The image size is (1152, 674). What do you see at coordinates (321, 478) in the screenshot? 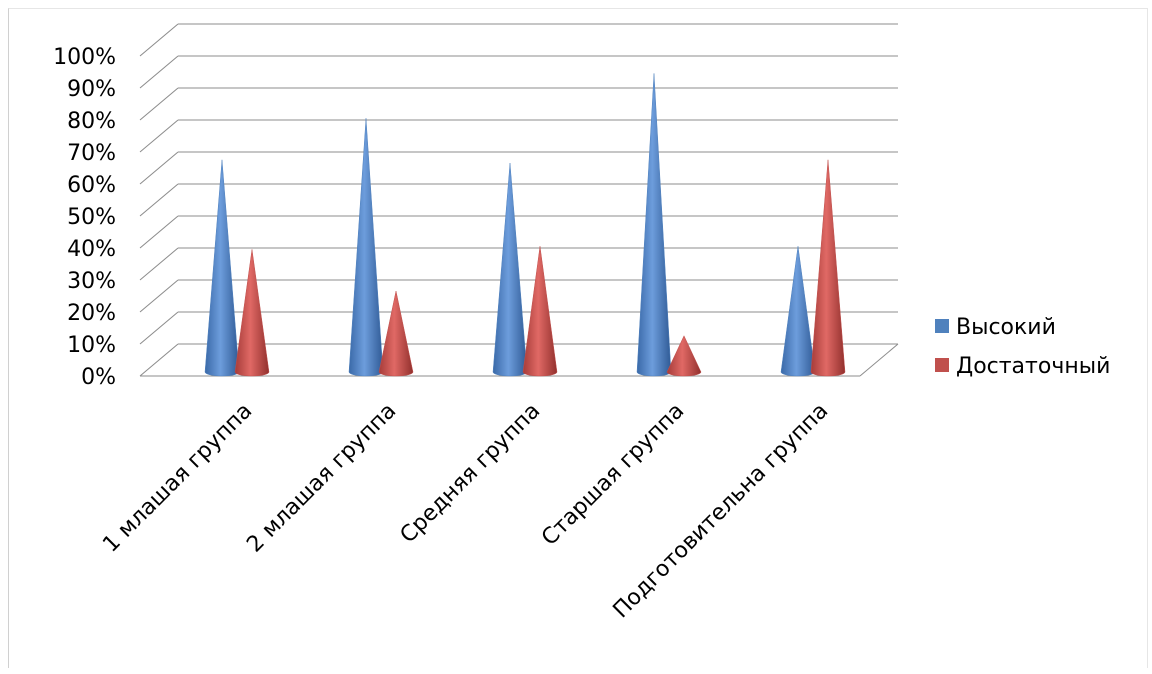
I see `x-tick-label: 2 млашая группа` at bounding box center [321, 478].